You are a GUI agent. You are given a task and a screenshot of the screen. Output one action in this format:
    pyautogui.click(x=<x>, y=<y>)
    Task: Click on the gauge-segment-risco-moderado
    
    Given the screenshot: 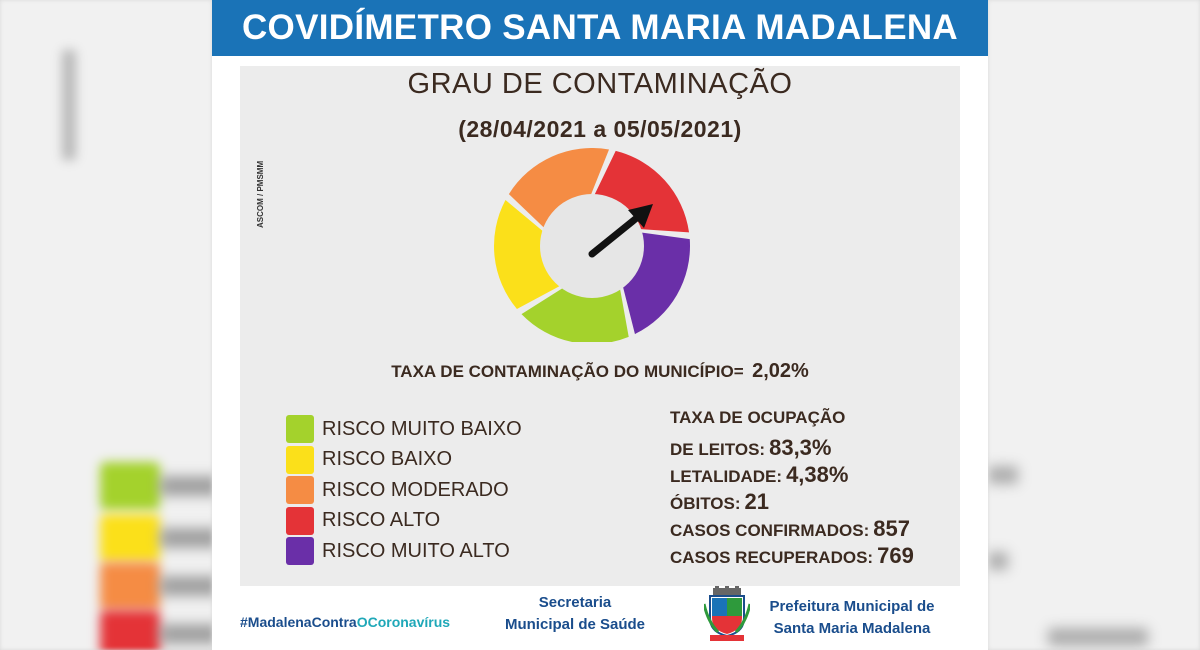 What is the action you would take?
    pyautogui.click(x=559, y=190)
    